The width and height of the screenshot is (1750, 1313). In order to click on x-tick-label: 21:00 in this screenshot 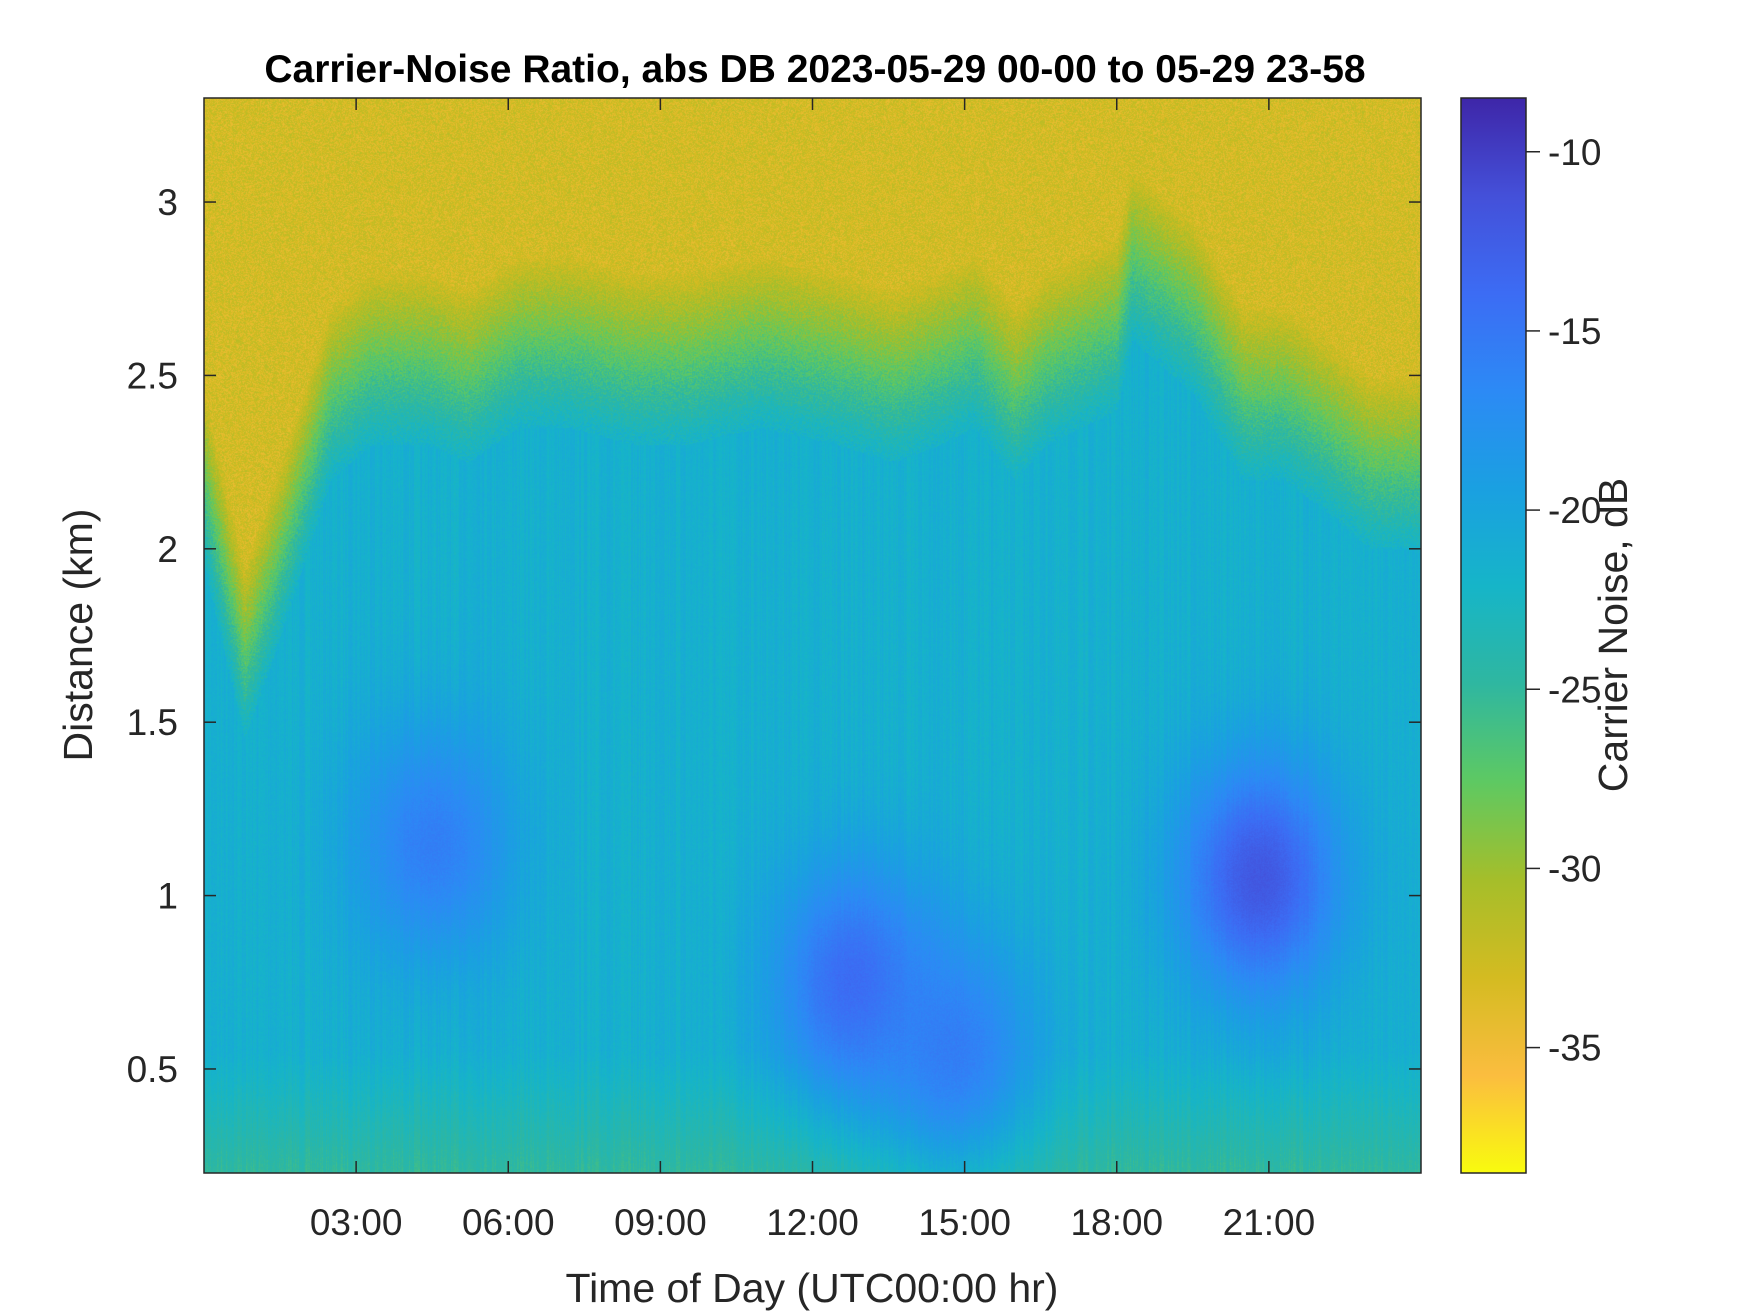, I will do `click(1269, 1222)`.